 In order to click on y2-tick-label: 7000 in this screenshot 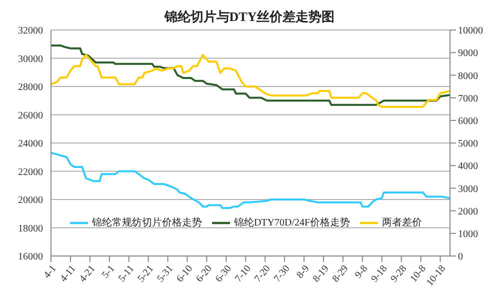, I will do `click(468, 98)`.